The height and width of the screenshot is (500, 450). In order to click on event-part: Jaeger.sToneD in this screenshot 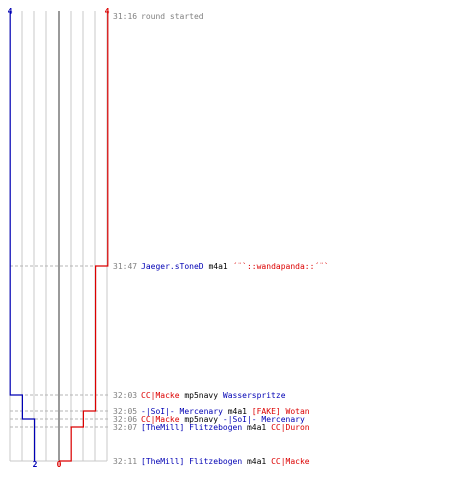, I will do `click(172, 266)`.